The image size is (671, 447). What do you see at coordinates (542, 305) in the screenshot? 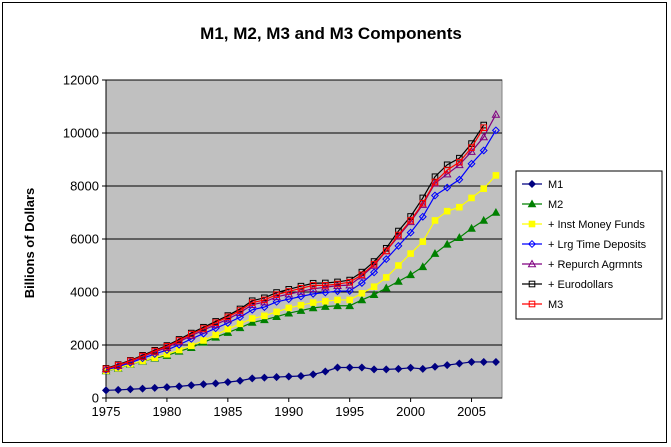
I see `legend-item: M3` at bounding box center [542, 305].